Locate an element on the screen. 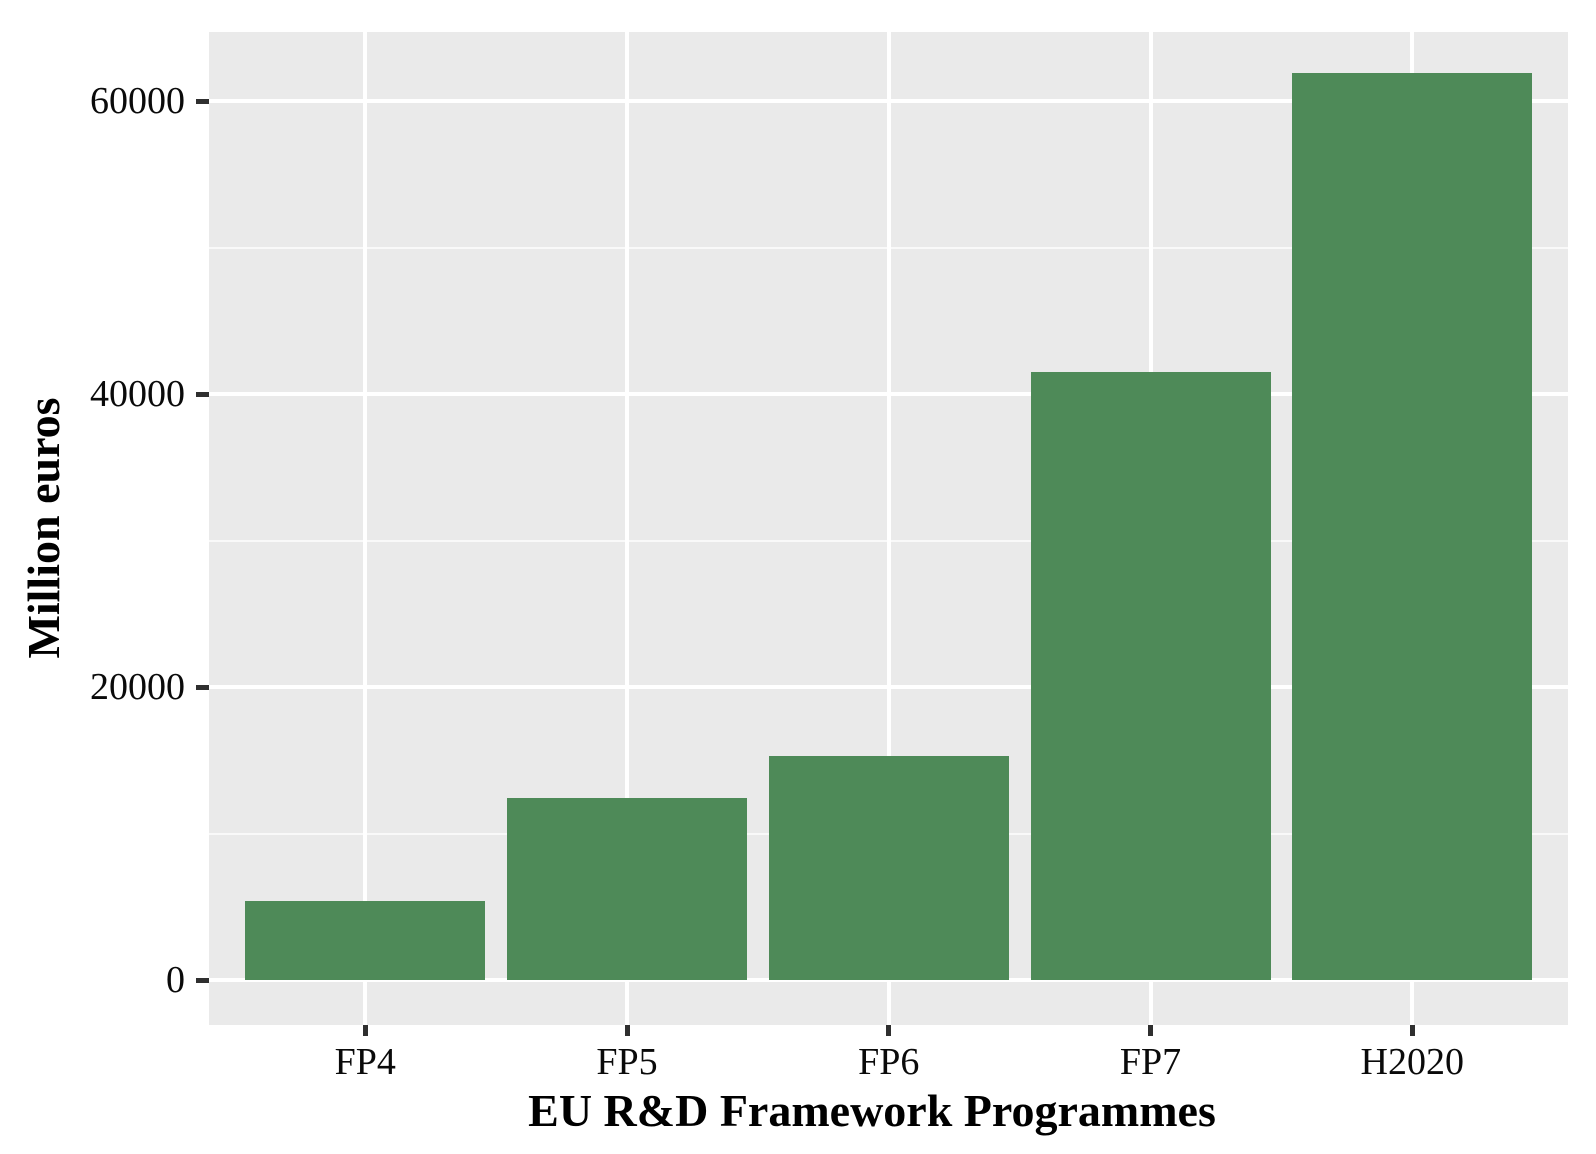  x-tick-label: FP5 is located at coordinates (627, 1062).